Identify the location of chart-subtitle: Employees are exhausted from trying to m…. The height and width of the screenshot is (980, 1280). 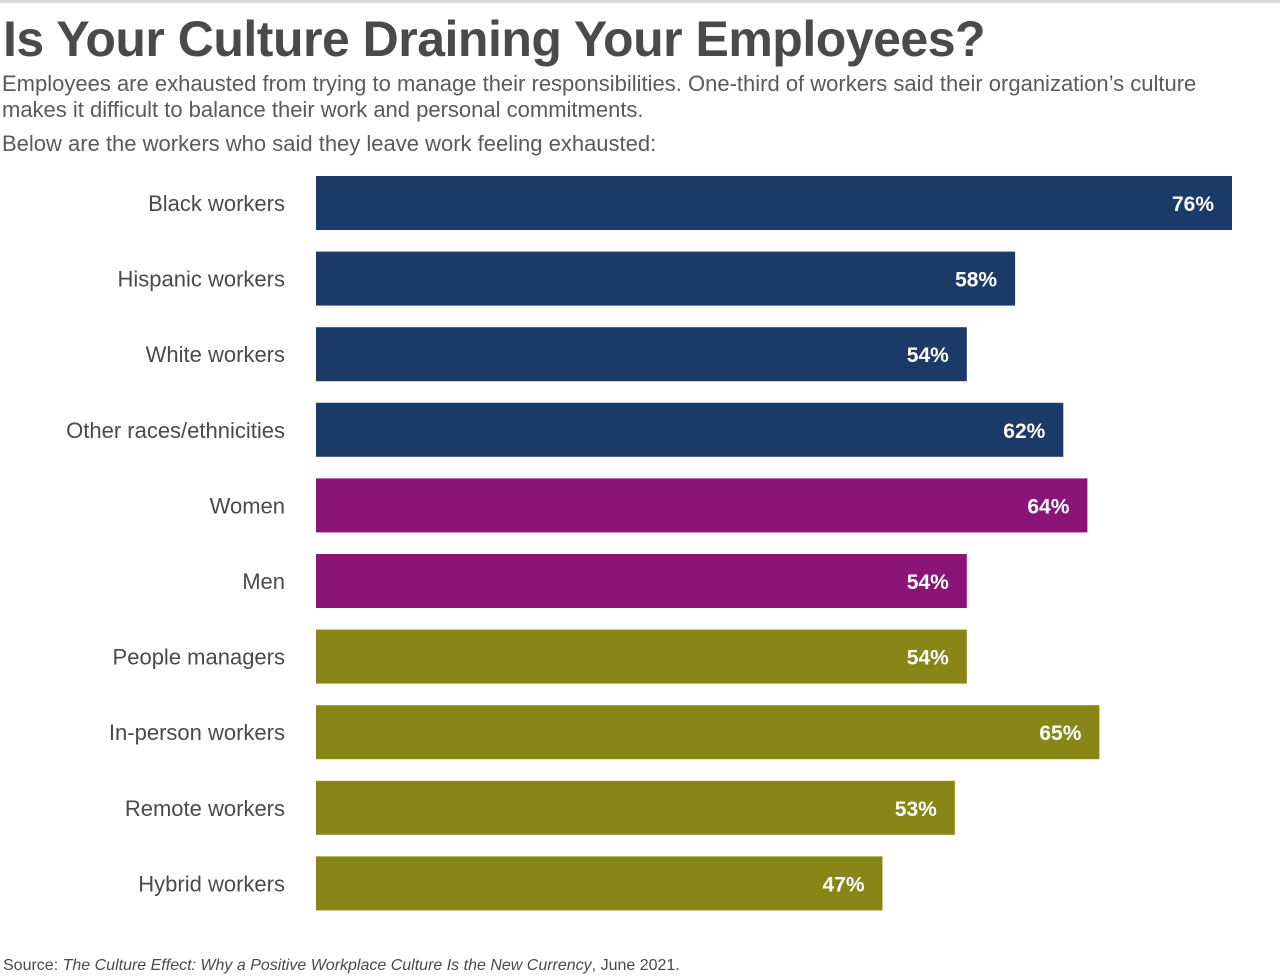
(599, 96).